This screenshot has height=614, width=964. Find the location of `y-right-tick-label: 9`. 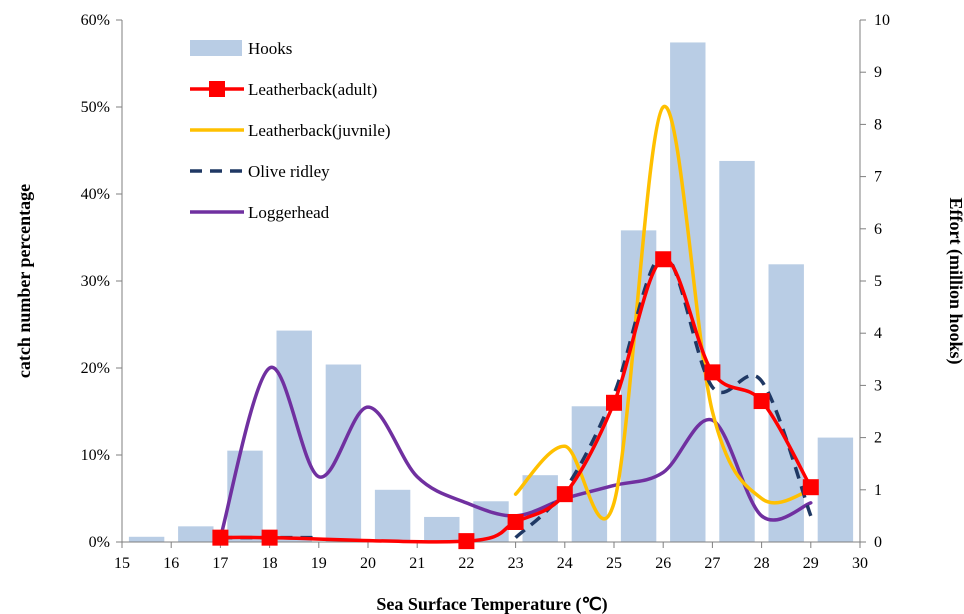

y-right-tick-label: 9 is located at coordinates (878, 72).